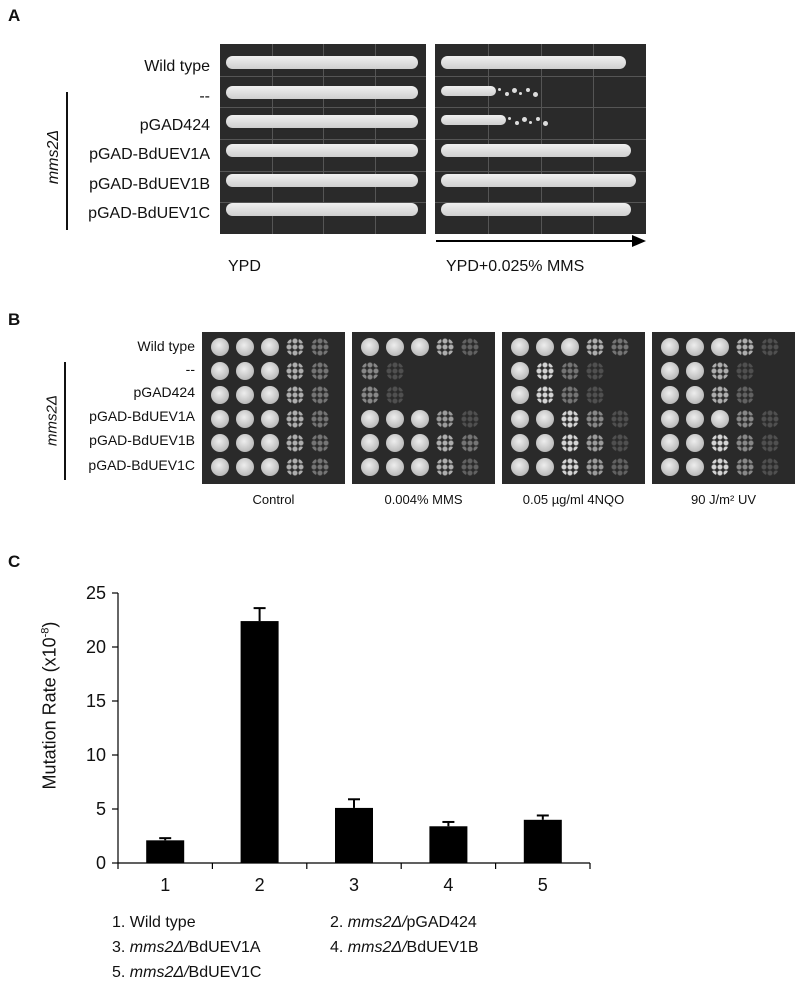 This screenshot has height=992, width=800. Describe the element at coordinates (67, 161) in the screenshot. I see `panel-a-group-bracket` at that location.